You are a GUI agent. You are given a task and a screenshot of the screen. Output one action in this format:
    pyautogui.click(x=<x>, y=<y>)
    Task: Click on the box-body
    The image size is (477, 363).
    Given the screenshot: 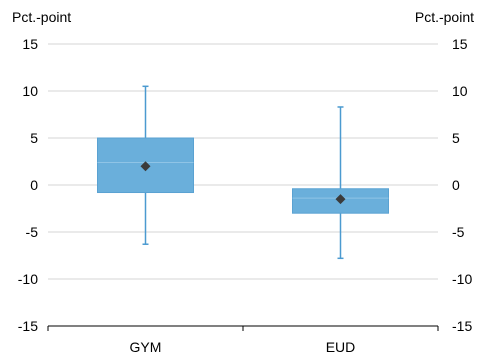 What is the action you would take?
    pyautogui.click(x=340, y=201)
    